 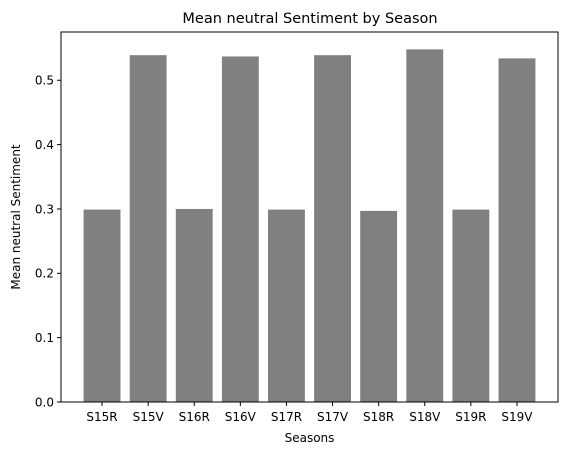 What do you see at coordinates (48, 241) in the screenshot?
I see `y-axis-ticks: 0.0 0.1 0.2 0.3 0.4 0.5` at bounding box center [48, 241].